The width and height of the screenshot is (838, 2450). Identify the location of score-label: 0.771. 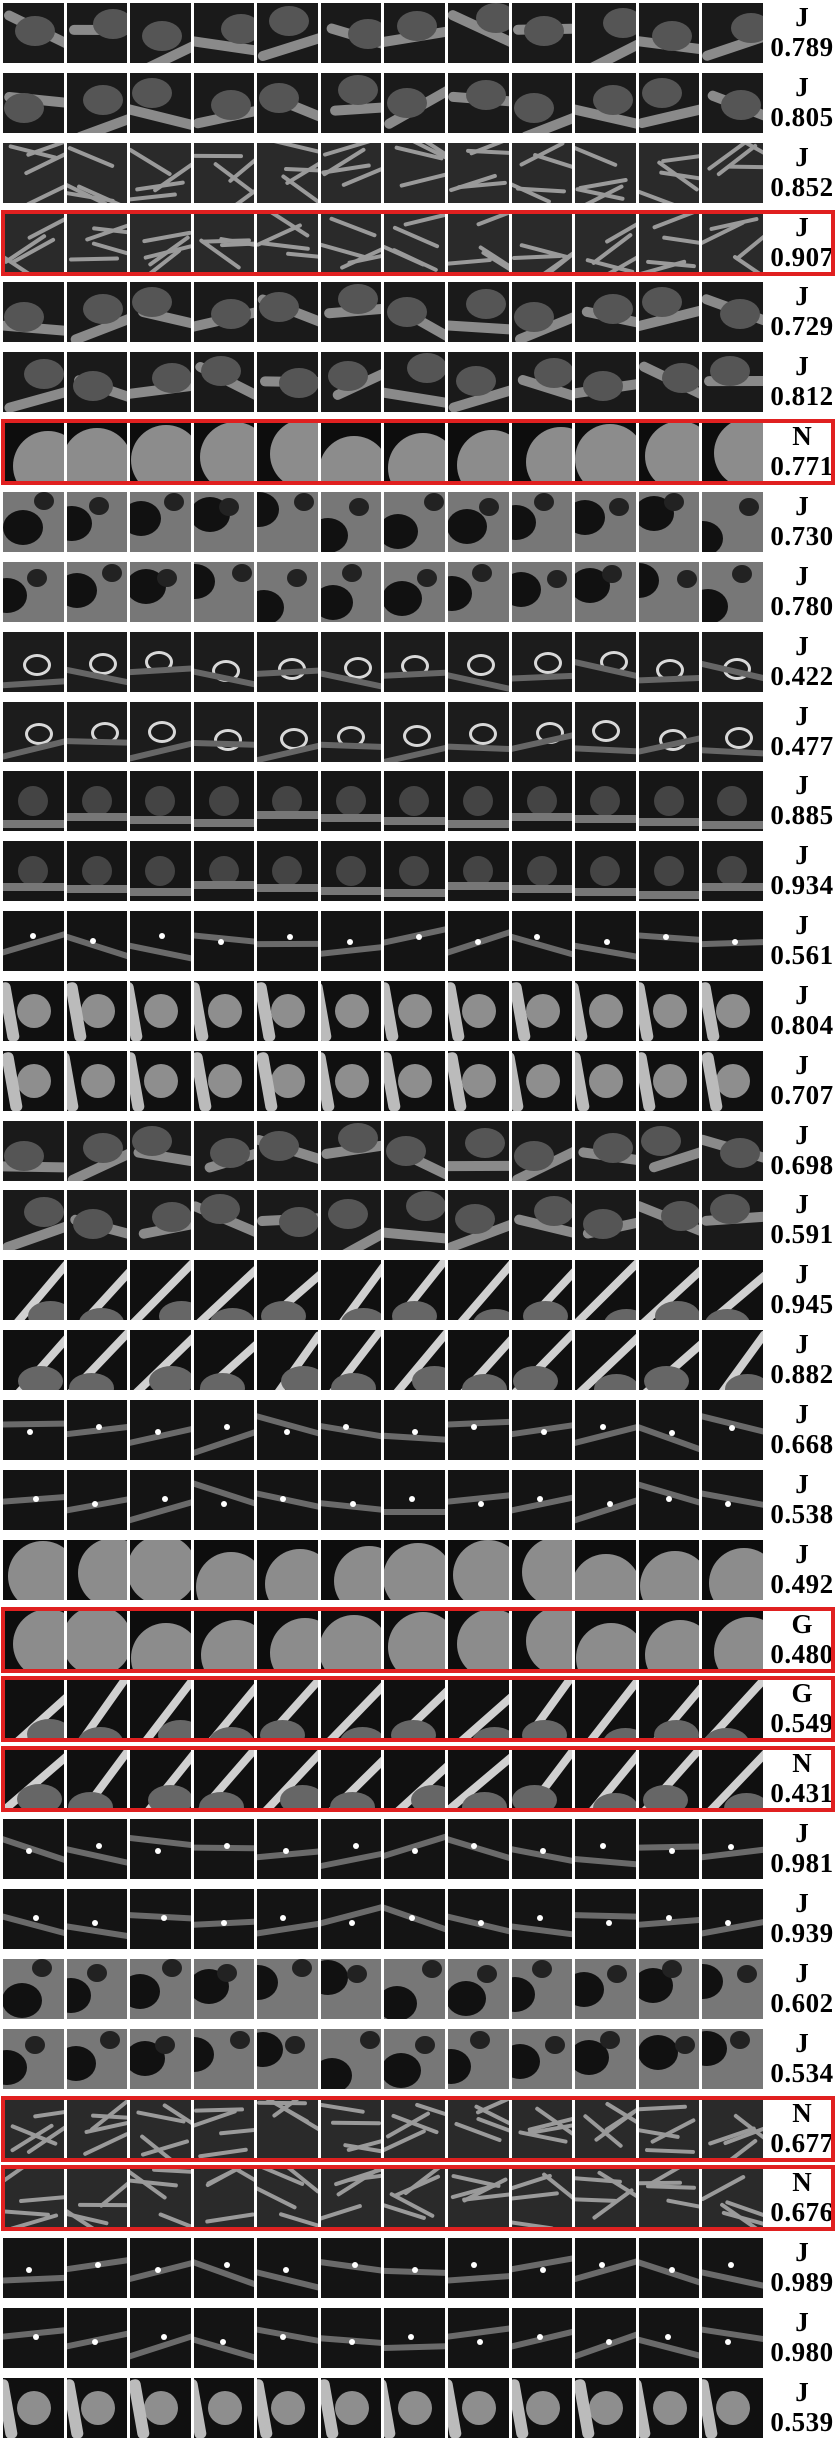
(802, 466).